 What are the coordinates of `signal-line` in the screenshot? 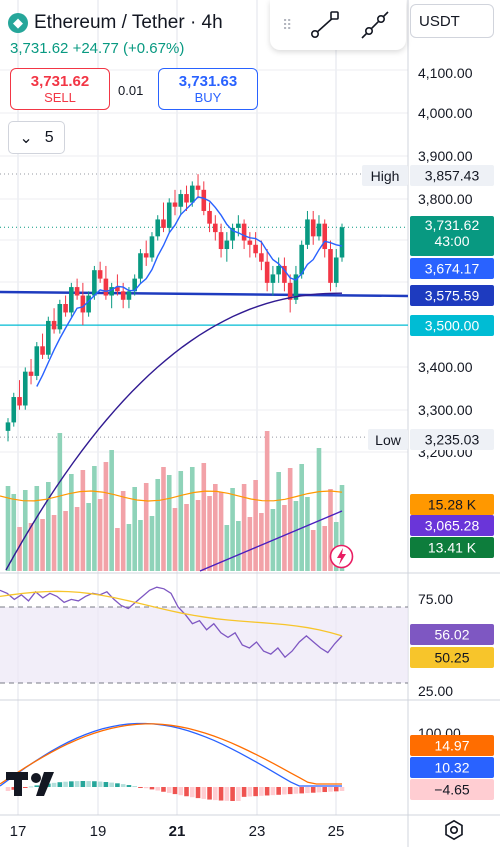 It's located at (171, 754).